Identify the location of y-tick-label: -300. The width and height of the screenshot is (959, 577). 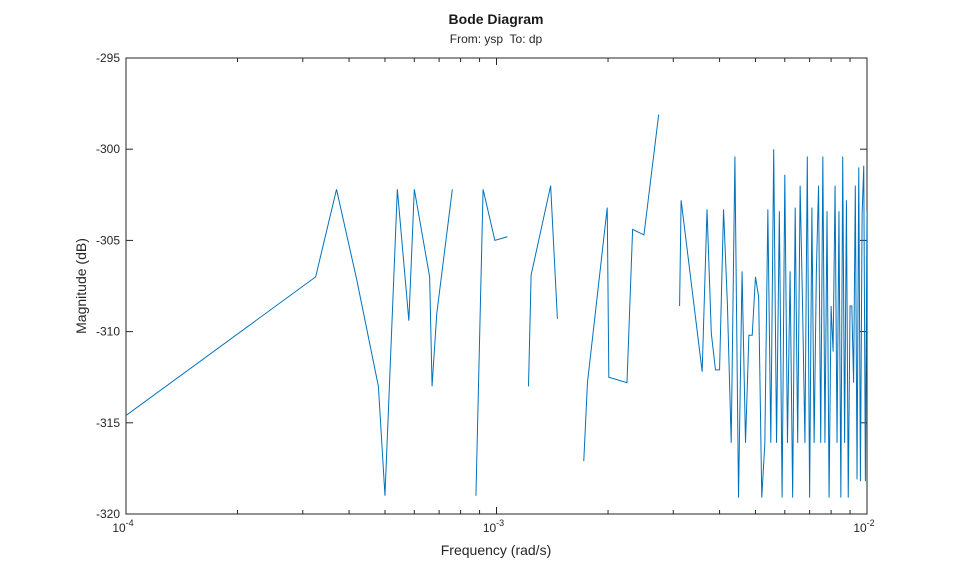
(108, 149).